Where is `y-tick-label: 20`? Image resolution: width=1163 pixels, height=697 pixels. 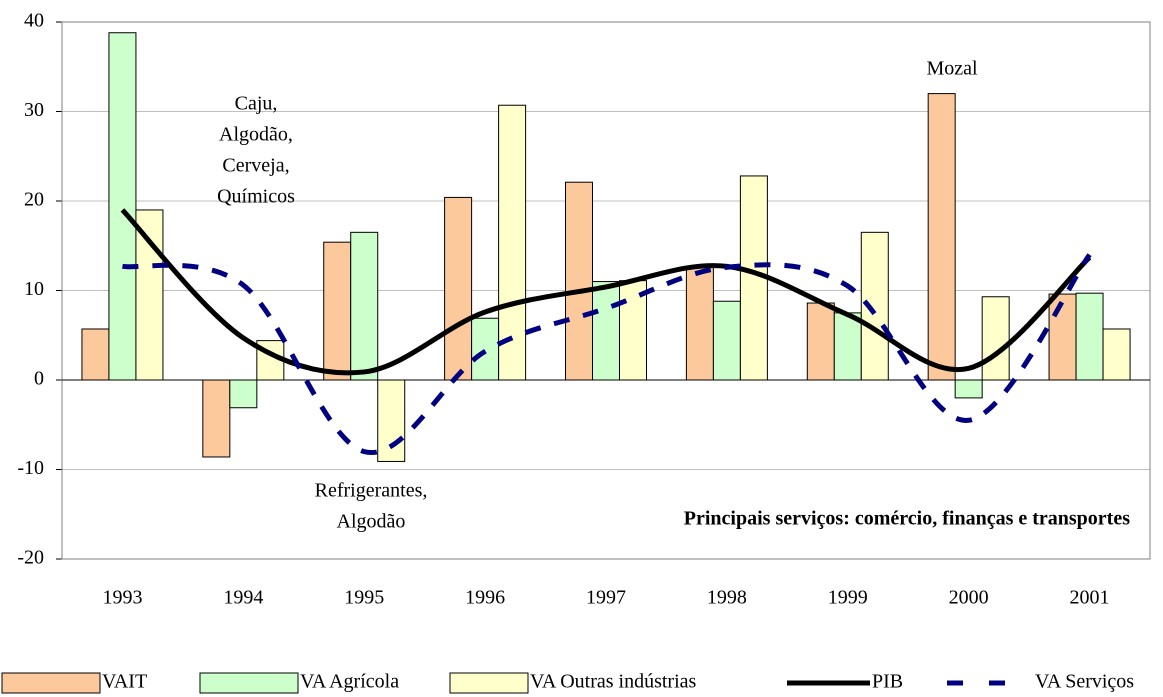
y-tick-label: 20 is located at coordinates (34, 200).